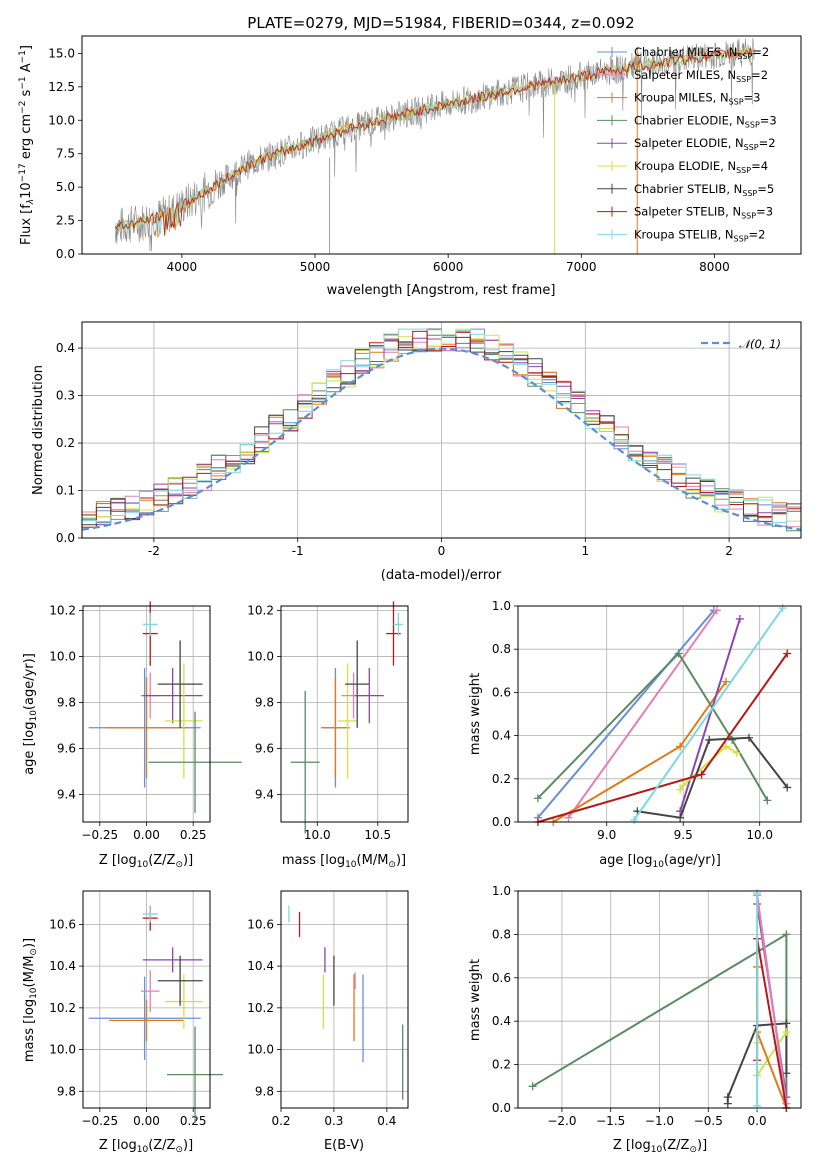  Describe the element at coordinates (65, 154) in the screenshot. I see `y-tick-label: 7.5` at that location.